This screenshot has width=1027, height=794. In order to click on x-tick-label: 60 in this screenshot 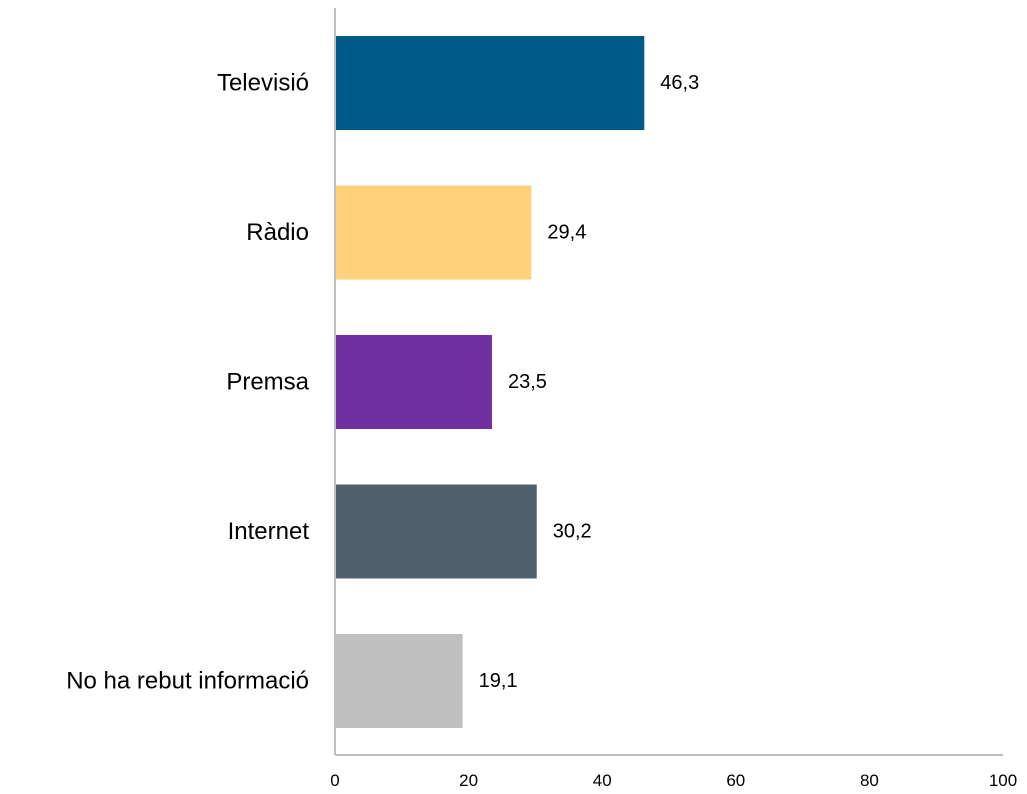, I will do `click(735, 780)`.